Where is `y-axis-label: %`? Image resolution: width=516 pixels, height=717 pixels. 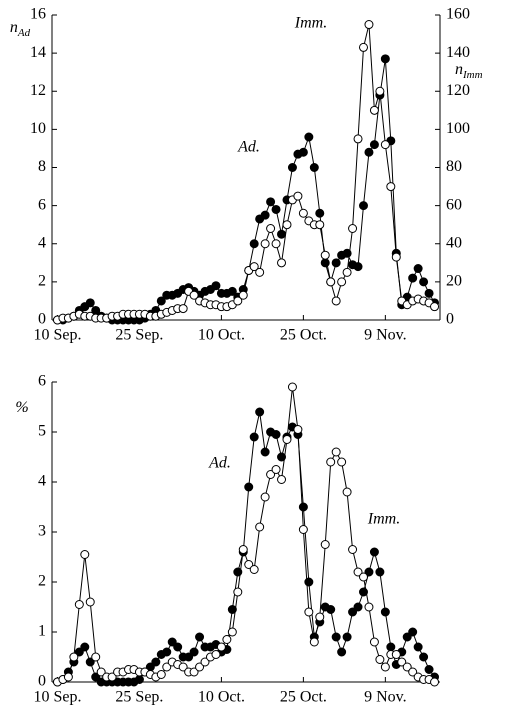
y-axis-label: % is located at coordinates (21, 407).